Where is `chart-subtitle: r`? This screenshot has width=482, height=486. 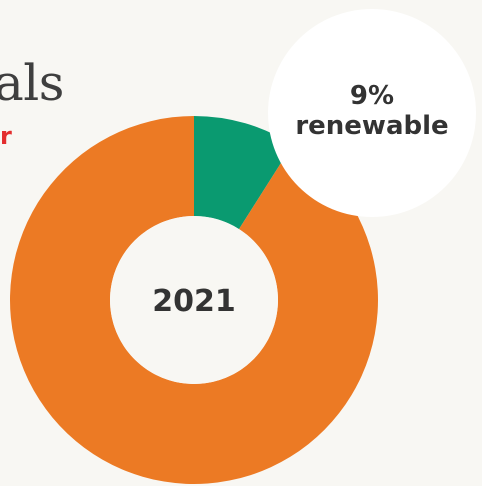 chart-subtitle: r is located at coordinates (6, 136).